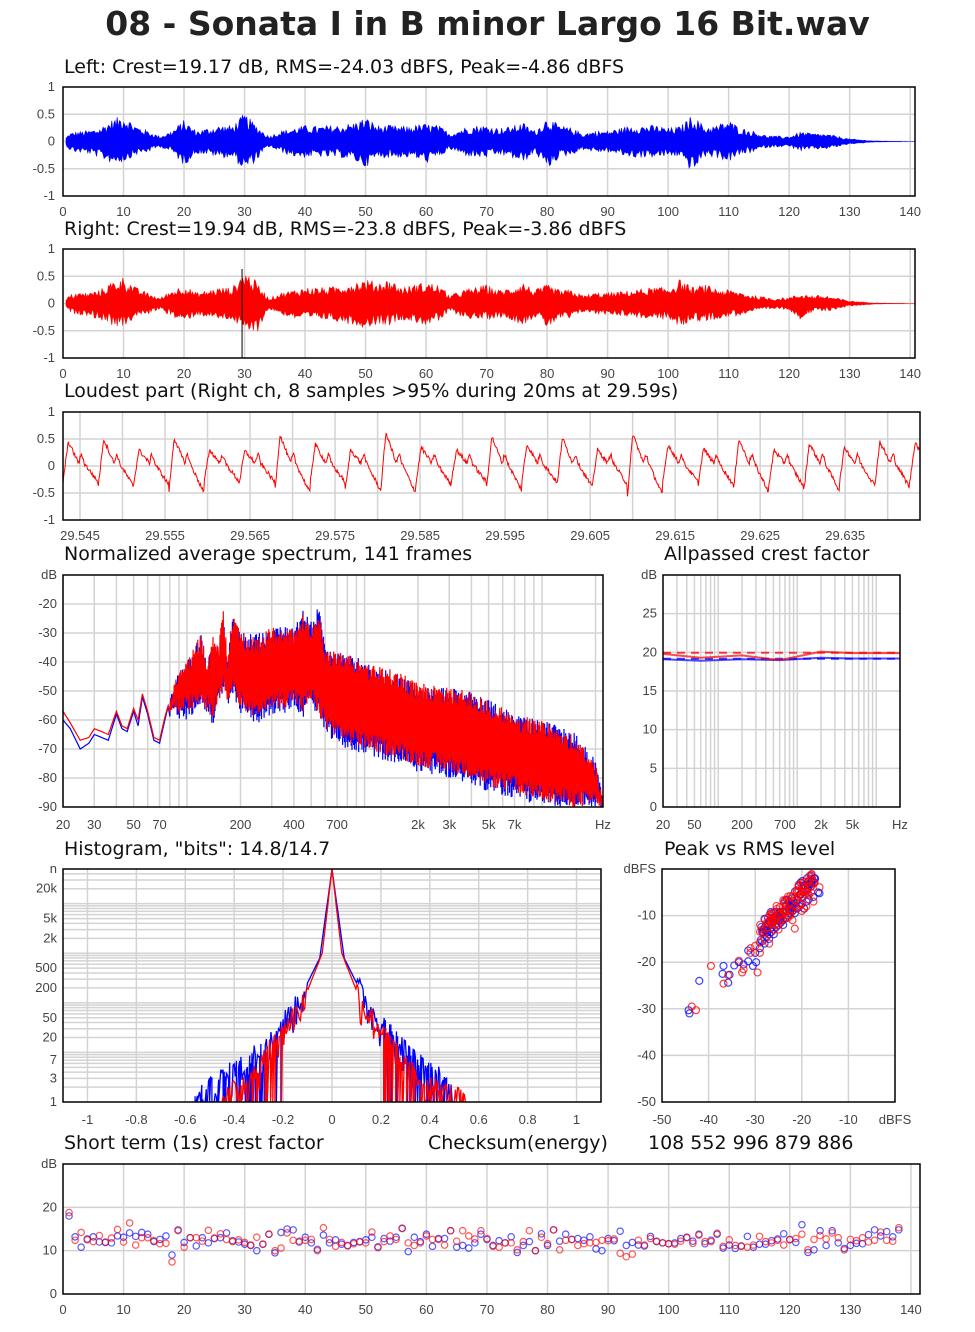 The height and width of the screenshot is (1332, 975). I want to click on right-waveform-x-tick: 80, so click(547, 373).